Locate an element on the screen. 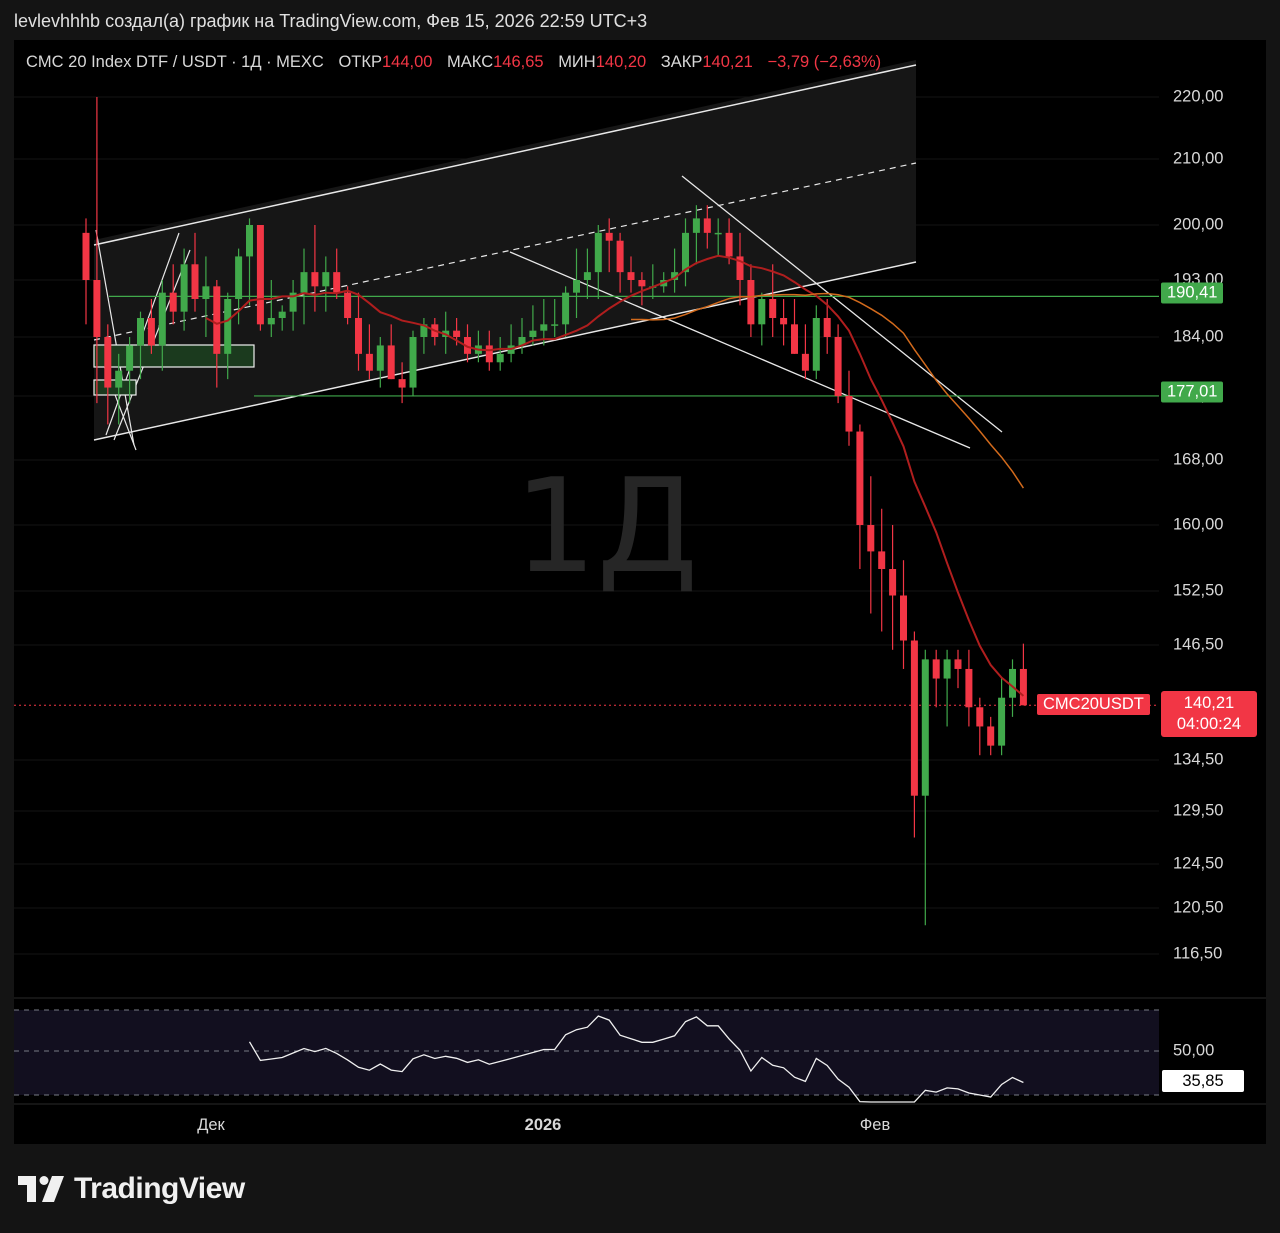 This screenshot has width=1280, height=1233. price-label: 124,50 is located at coordinates (1198, 863).